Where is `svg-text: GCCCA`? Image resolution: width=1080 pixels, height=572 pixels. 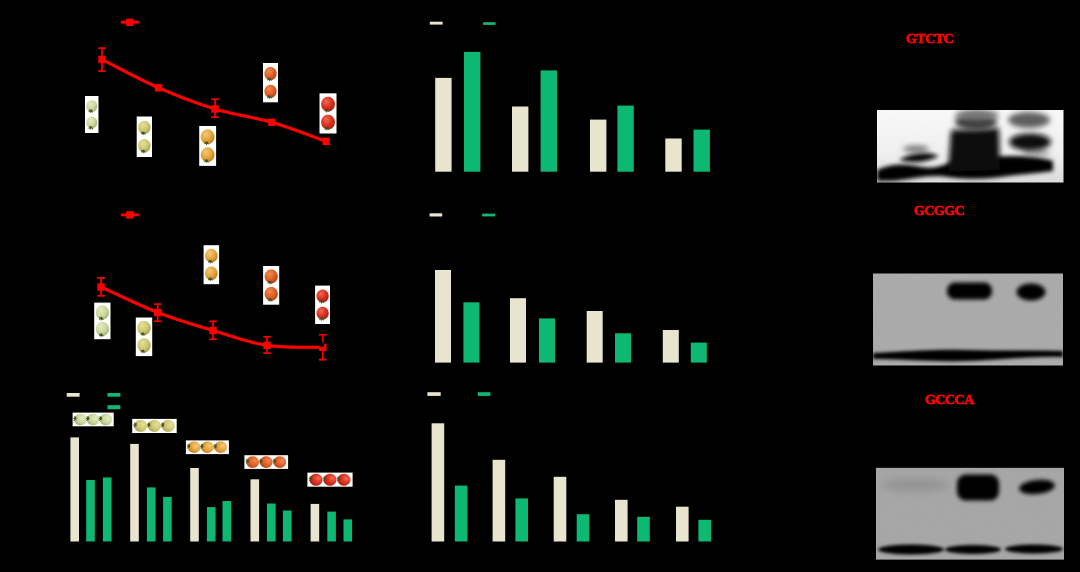 svg-text: GCCCA is located at coordinates (950, 400).